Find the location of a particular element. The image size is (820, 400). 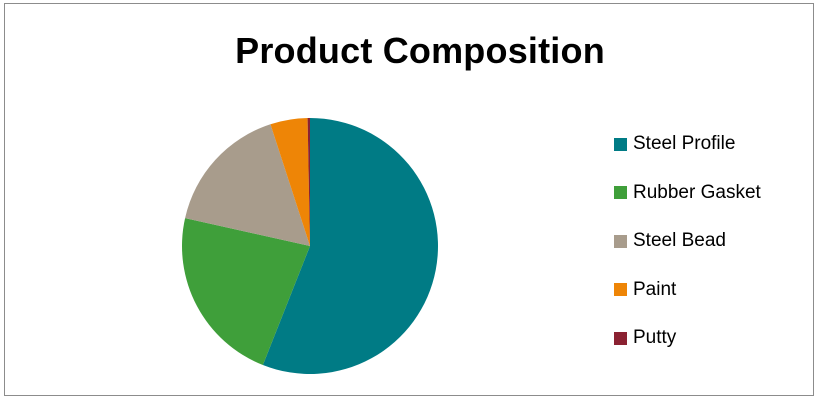

legend-item-putty: Putty is located at coordinates (714, 338).